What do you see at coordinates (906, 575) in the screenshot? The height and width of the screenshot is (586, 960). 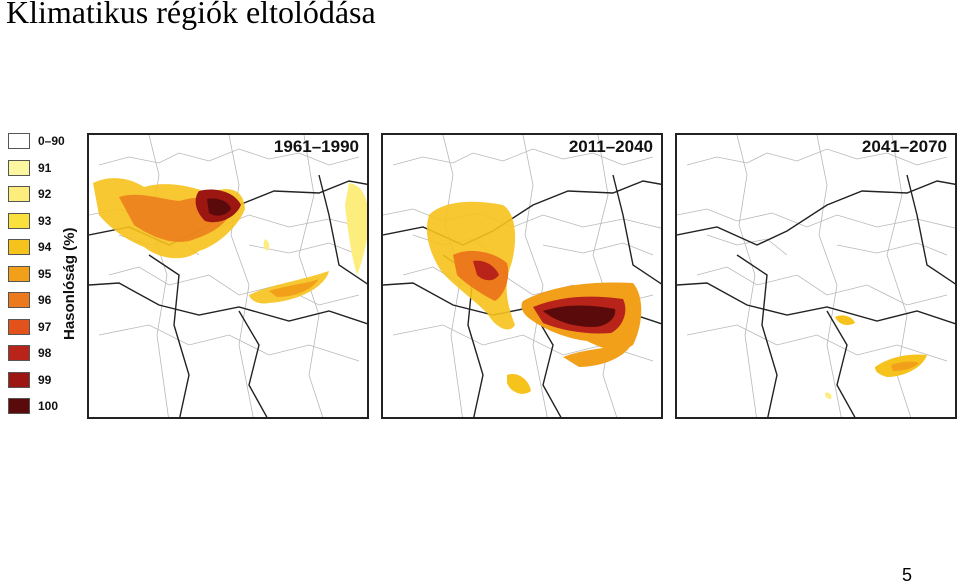 I see `page-number: 5` at bounding box center [906, 575].